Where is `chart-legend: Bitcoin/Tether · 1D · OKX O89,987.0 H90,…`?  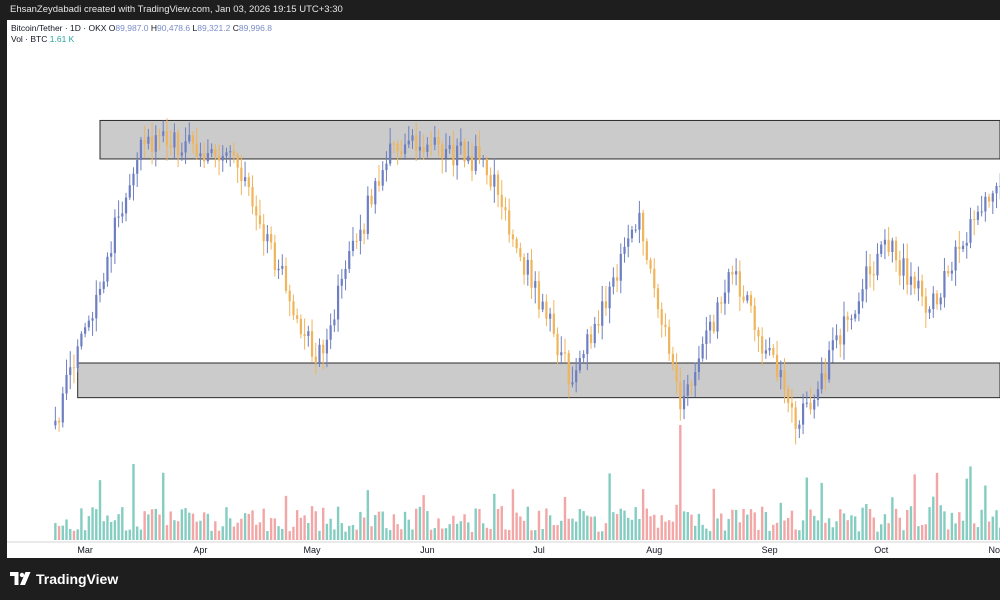
chart-legend: Bitcoin/Tether · 1D · OKX O89,987.0 H90,… is located at coordinates (141, 34).